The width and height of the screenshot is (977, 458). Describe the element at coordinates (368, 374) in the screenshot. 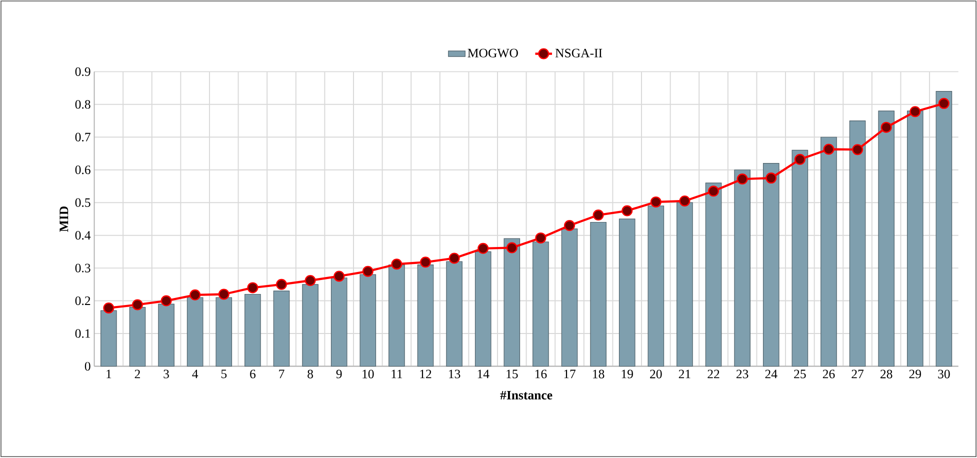

I see `x-tick-label: 10` at that location.